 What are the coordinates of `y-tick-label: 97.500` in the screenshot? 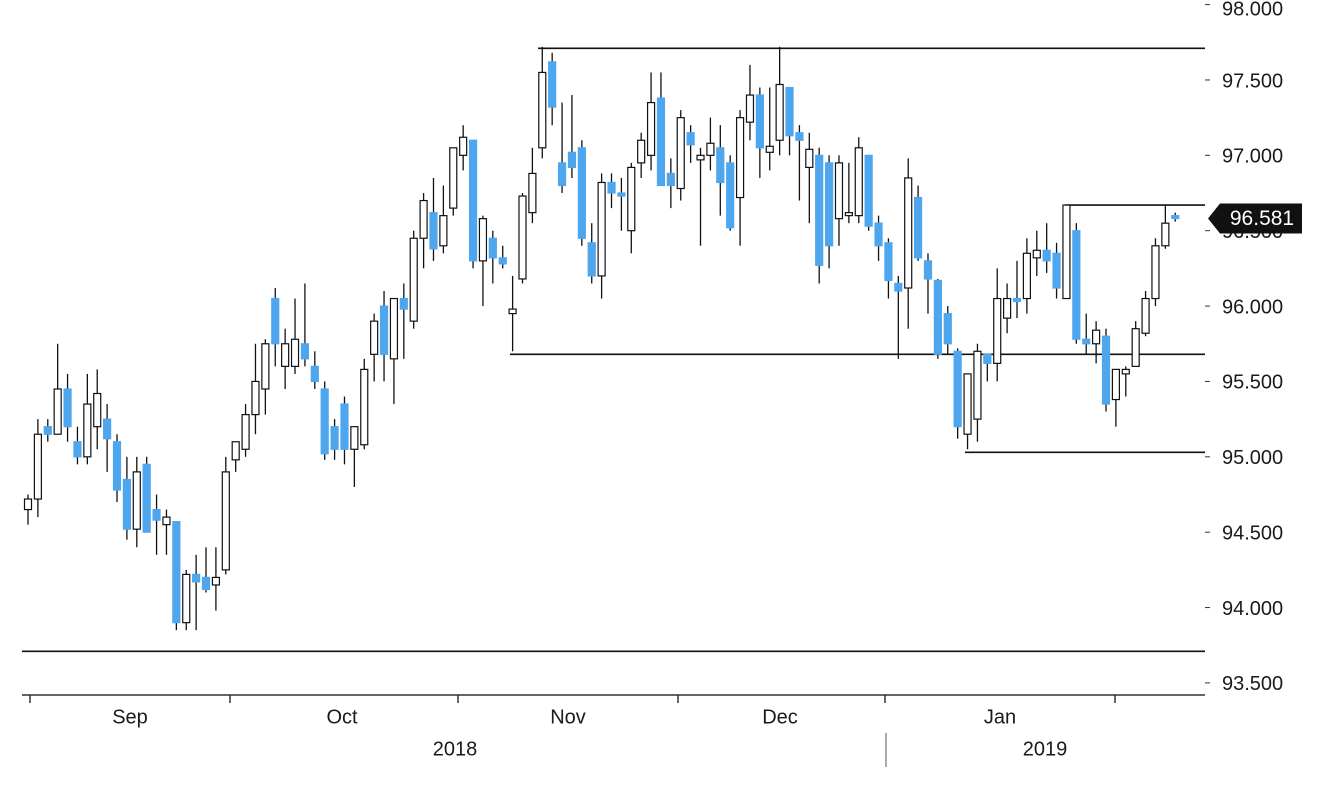 It's located at (1252, 81).